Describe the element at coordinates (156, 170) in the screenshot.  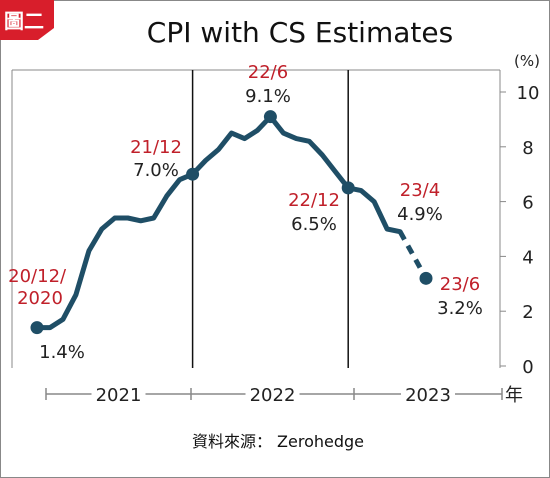
I see `annotation-value: 7.0%` at that location.